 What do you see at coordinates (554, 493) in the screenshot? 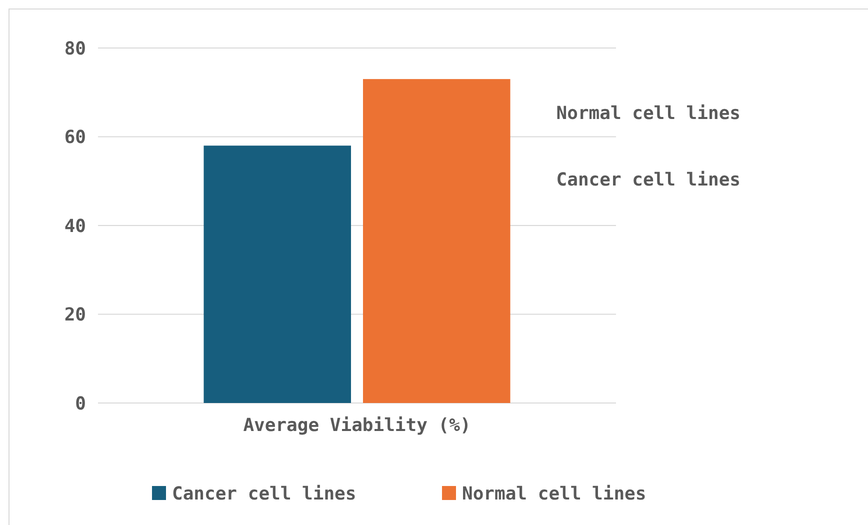
I see `legend-label: Normal cell lines` at bounding box center [554, 493].